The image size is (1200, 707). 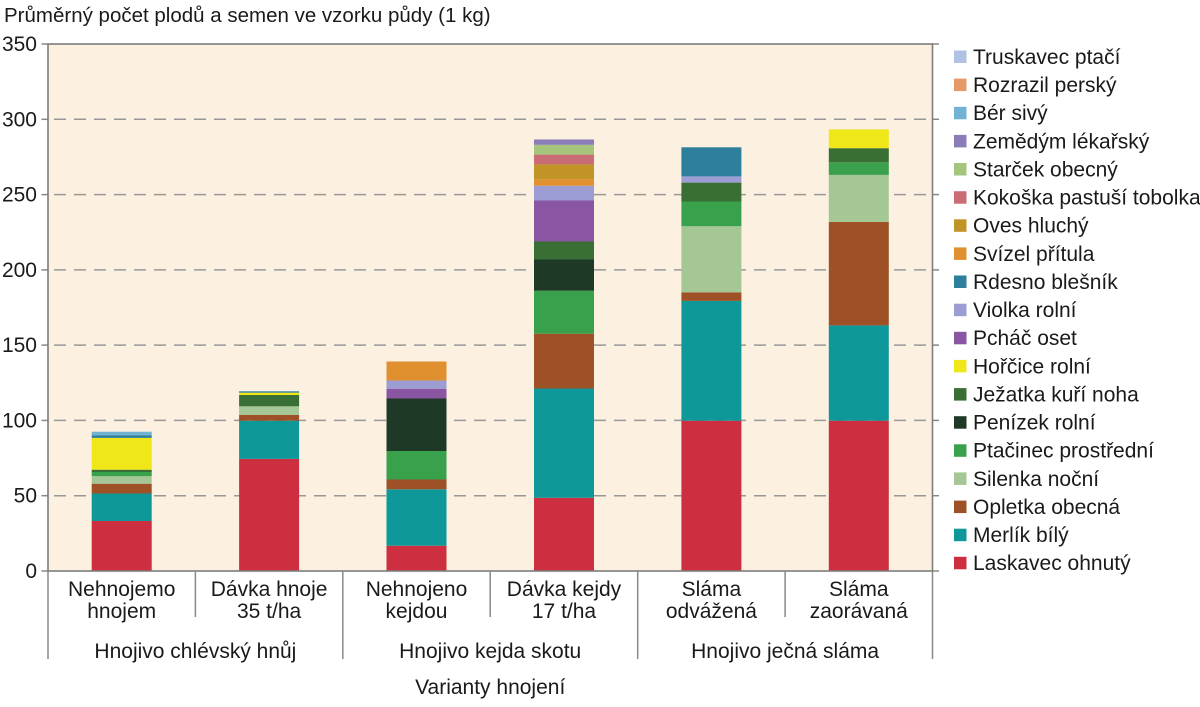 I want to click on svg-text: Penízek rolní, so click(x=1034, y=423).